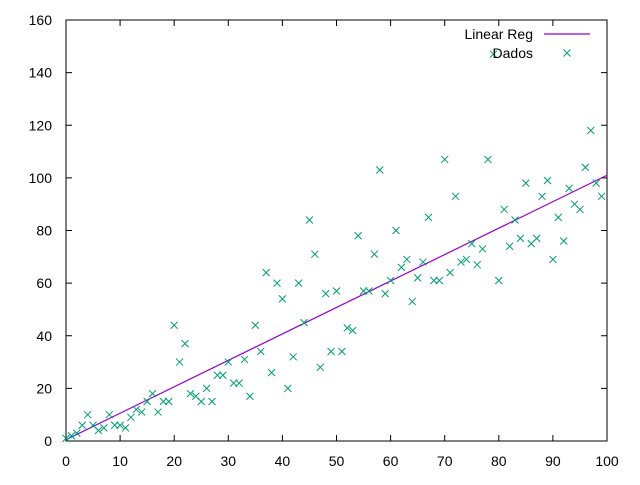 The image size is (640, 485). I want to click on y-tick-label: 140, so click(41, 73).